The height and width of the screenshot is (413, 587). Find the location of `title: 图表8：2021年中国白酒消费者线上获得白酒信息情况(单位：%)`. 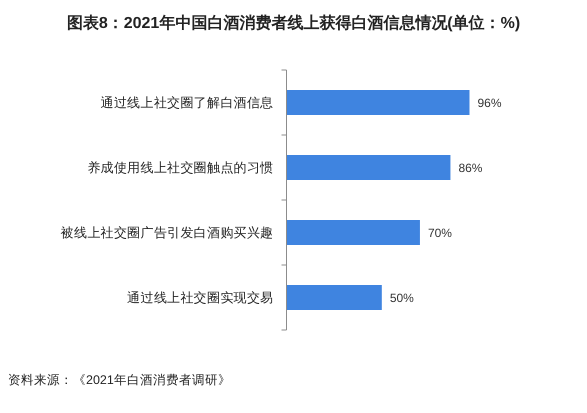

title: 图表8：2021年中国白酒消费者线上获得白酒信息情况(单位：%) is located at coordinates (293, 23).